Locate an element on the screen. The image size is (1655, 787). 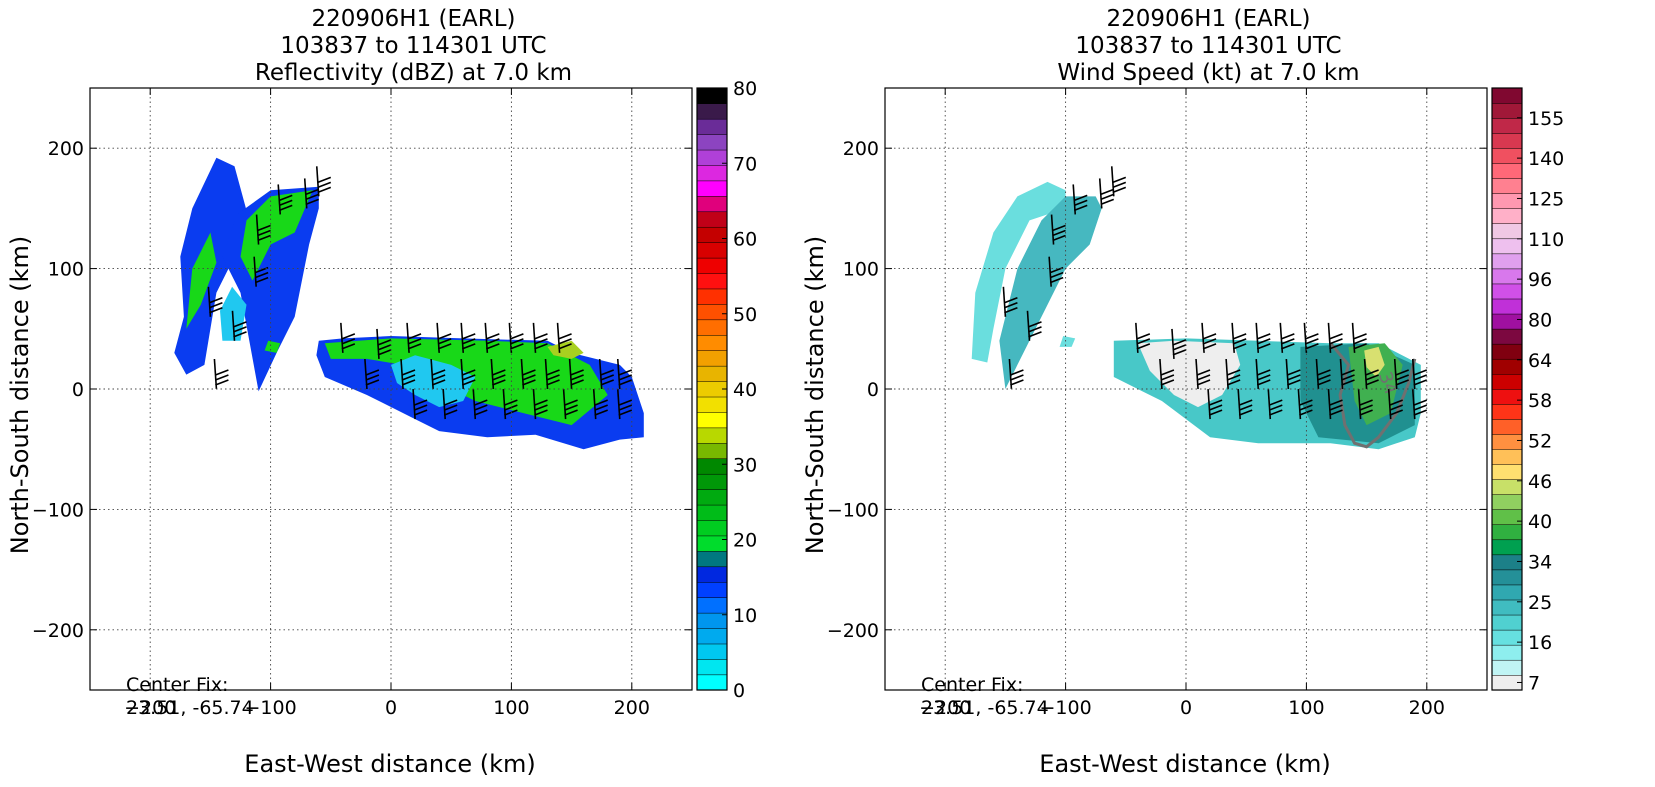
colorbar-tick-label: 16 is located at coordinates (1540, 643).